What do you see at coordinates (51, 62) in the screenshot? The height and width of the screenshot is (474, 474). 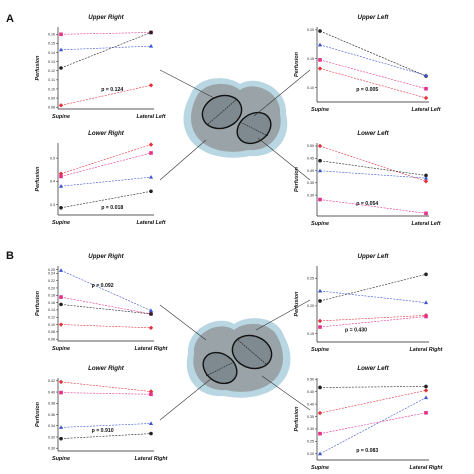 I see `y-tick-label: 0.13` at bounding box center [51, 62].